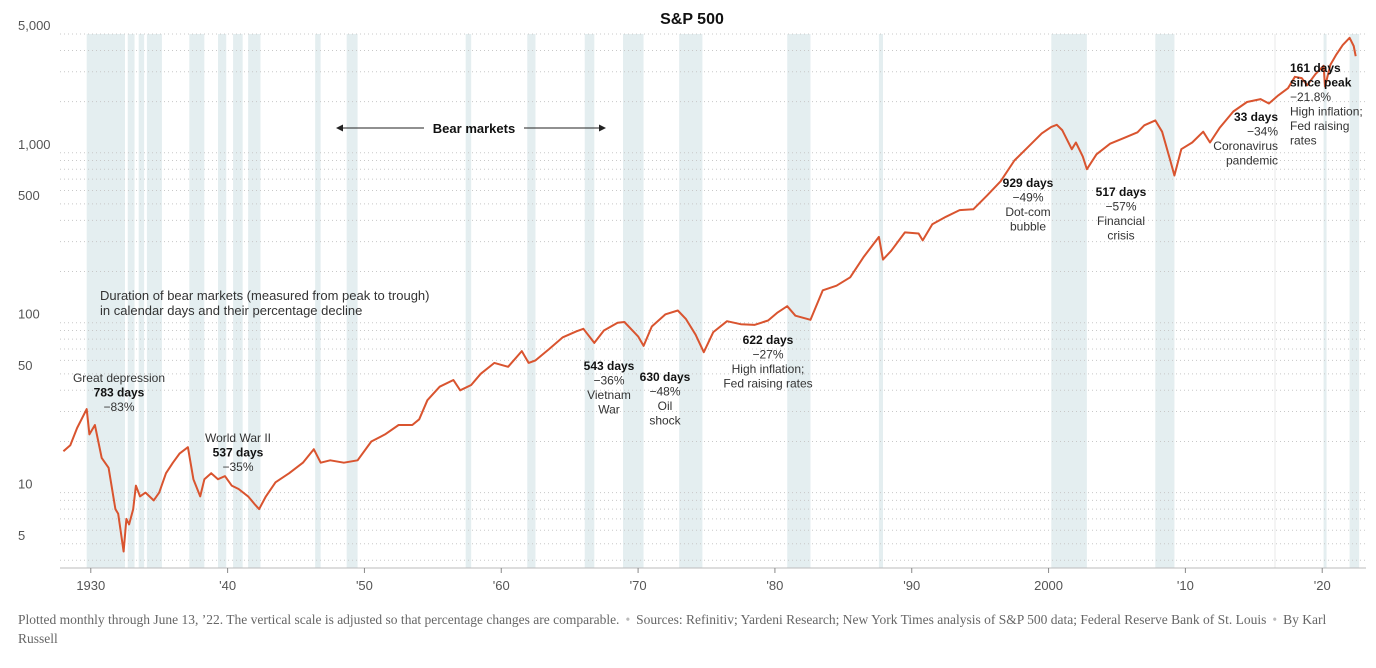 The image size is (1376, 668). What do you see at coordinates (774, 585) in the screenshot?
I see `x-tick-label: '80` at bounding box center [774, 585].